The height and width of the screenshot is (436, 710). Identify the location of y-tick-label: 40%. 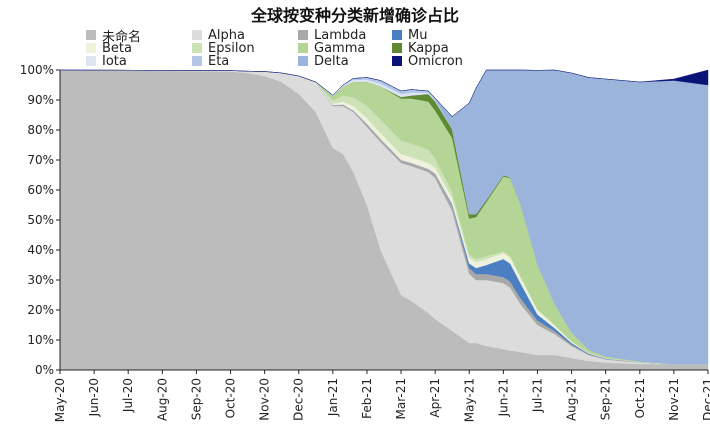
(40, 250).